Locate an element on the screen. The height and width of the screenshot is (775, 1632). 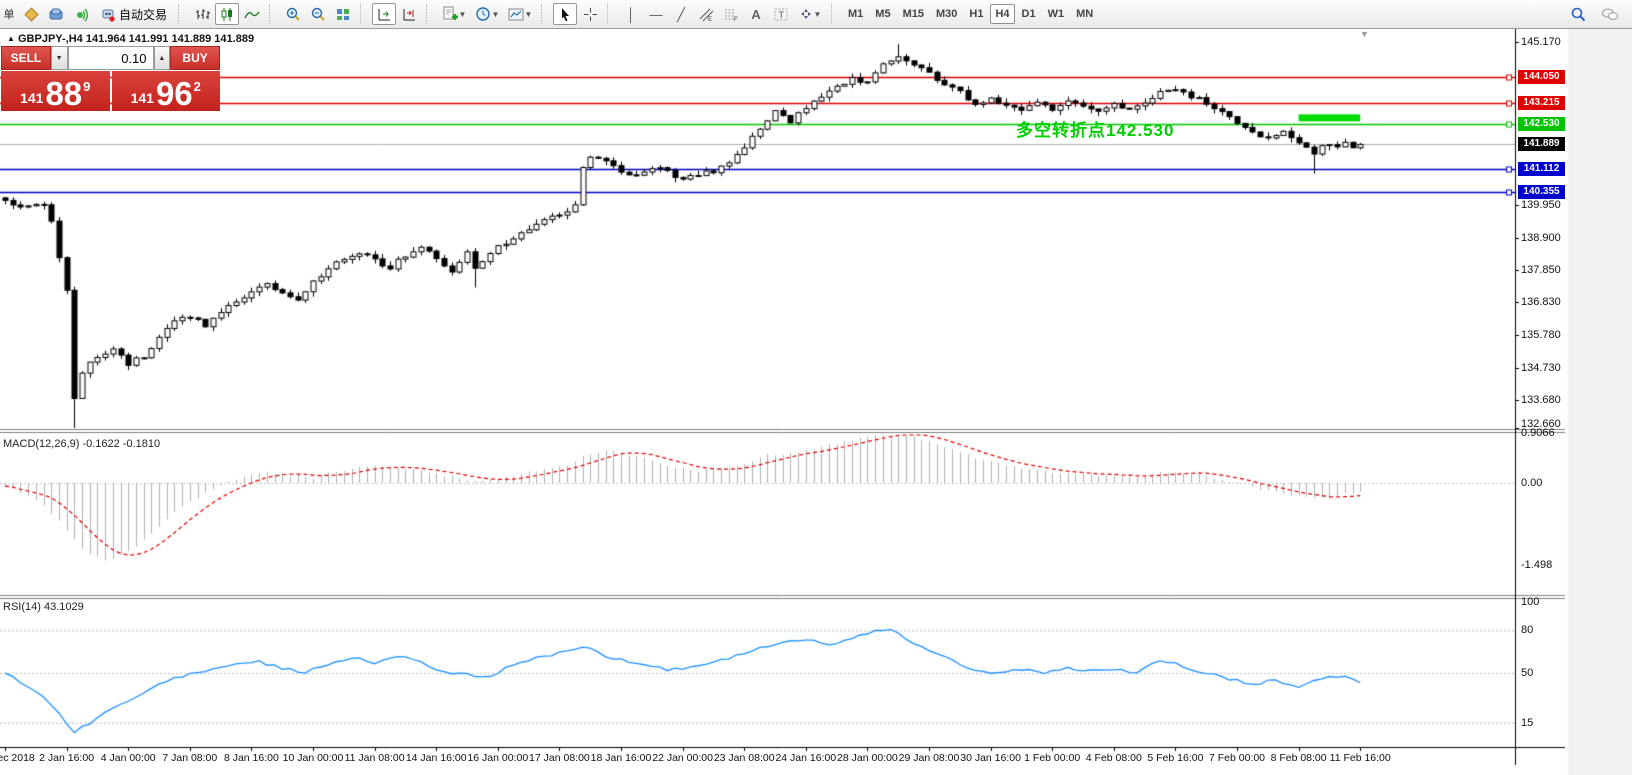
line-chart-icon is located at coordinates (252, 14).